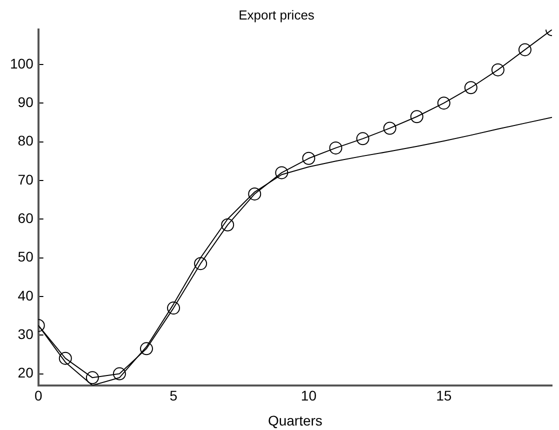 Image resolution: width=559 pixels, height=430 pixels. Describe the element at coordinates (26, 334) in the screenshot. I see `y-tick-label: 30` at that location.